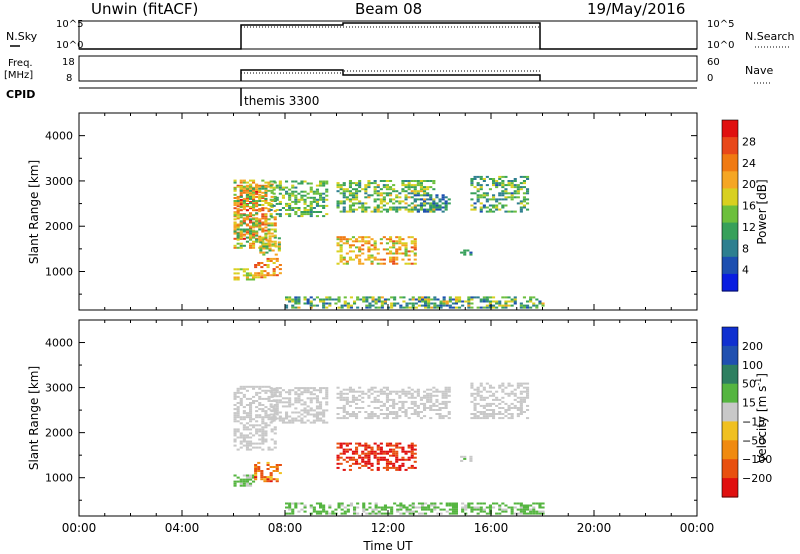  What do you see at coordinates (720, 24) in the screenshot?
I see `search-tick-high: 10^5` at bounding box center [720, 24].